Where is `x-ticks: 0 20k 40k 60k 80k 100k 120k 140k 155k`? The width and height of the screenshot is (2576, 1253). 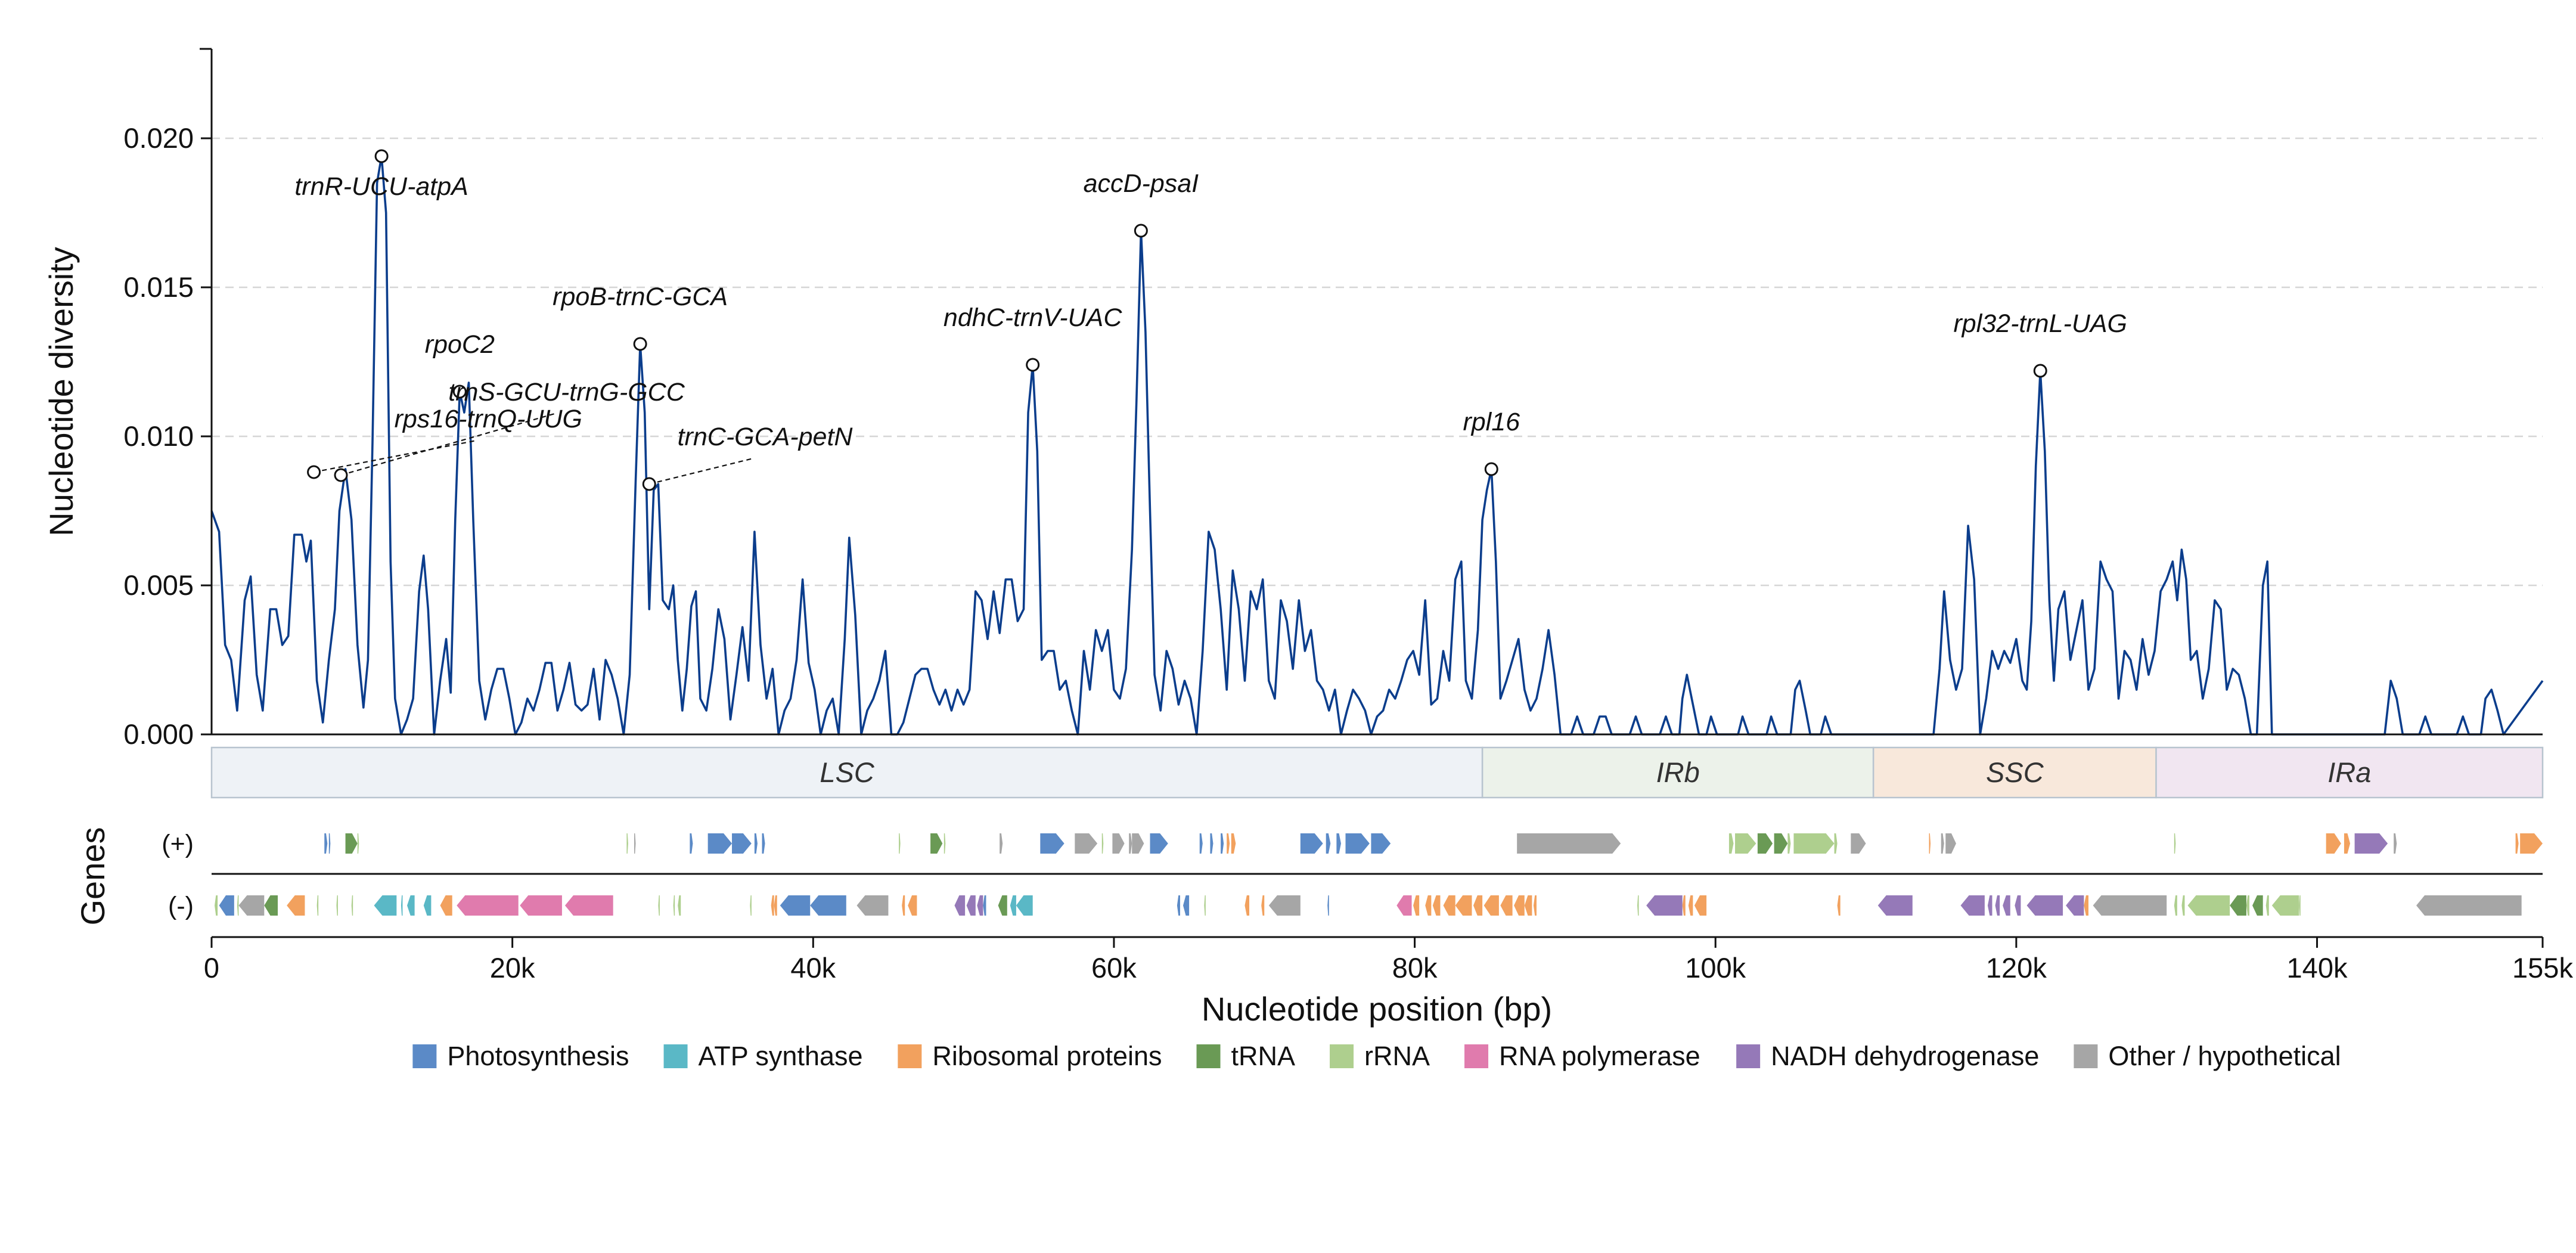 x-ticks: 0 20k 40k 60k 80k 100k 120k 140k 155k is located at coordinates (1388, 960).